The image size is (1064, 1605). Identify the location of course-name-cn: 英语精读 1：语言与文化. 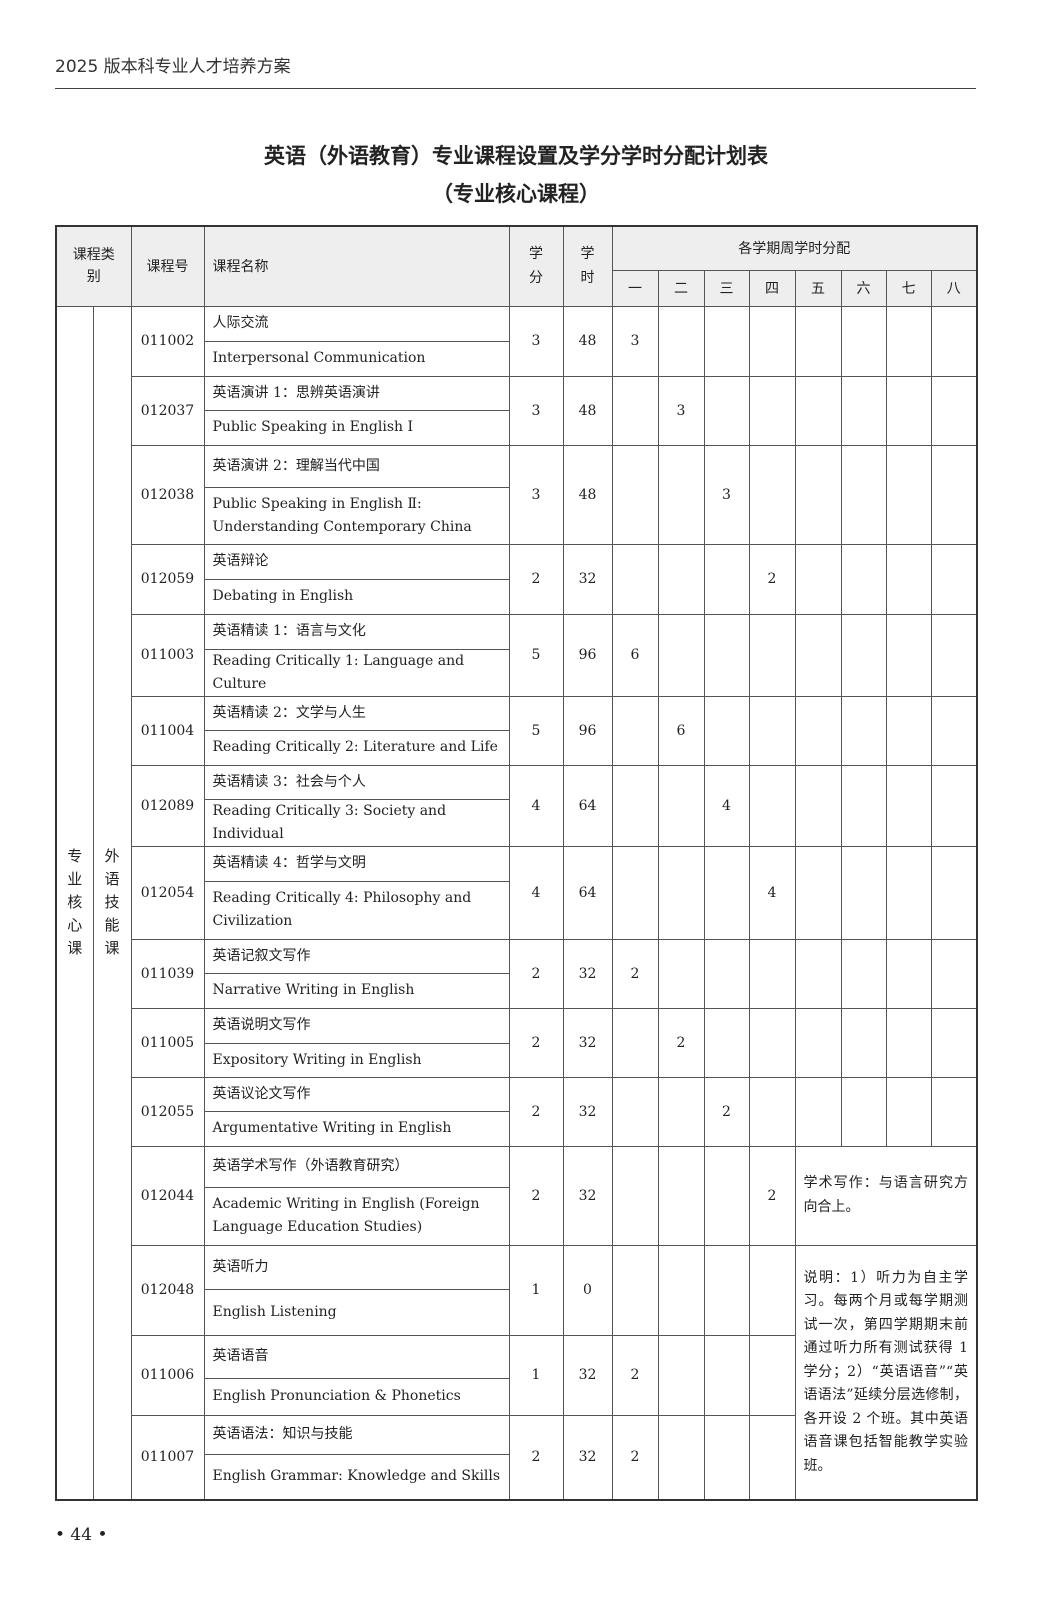
(356, 631).